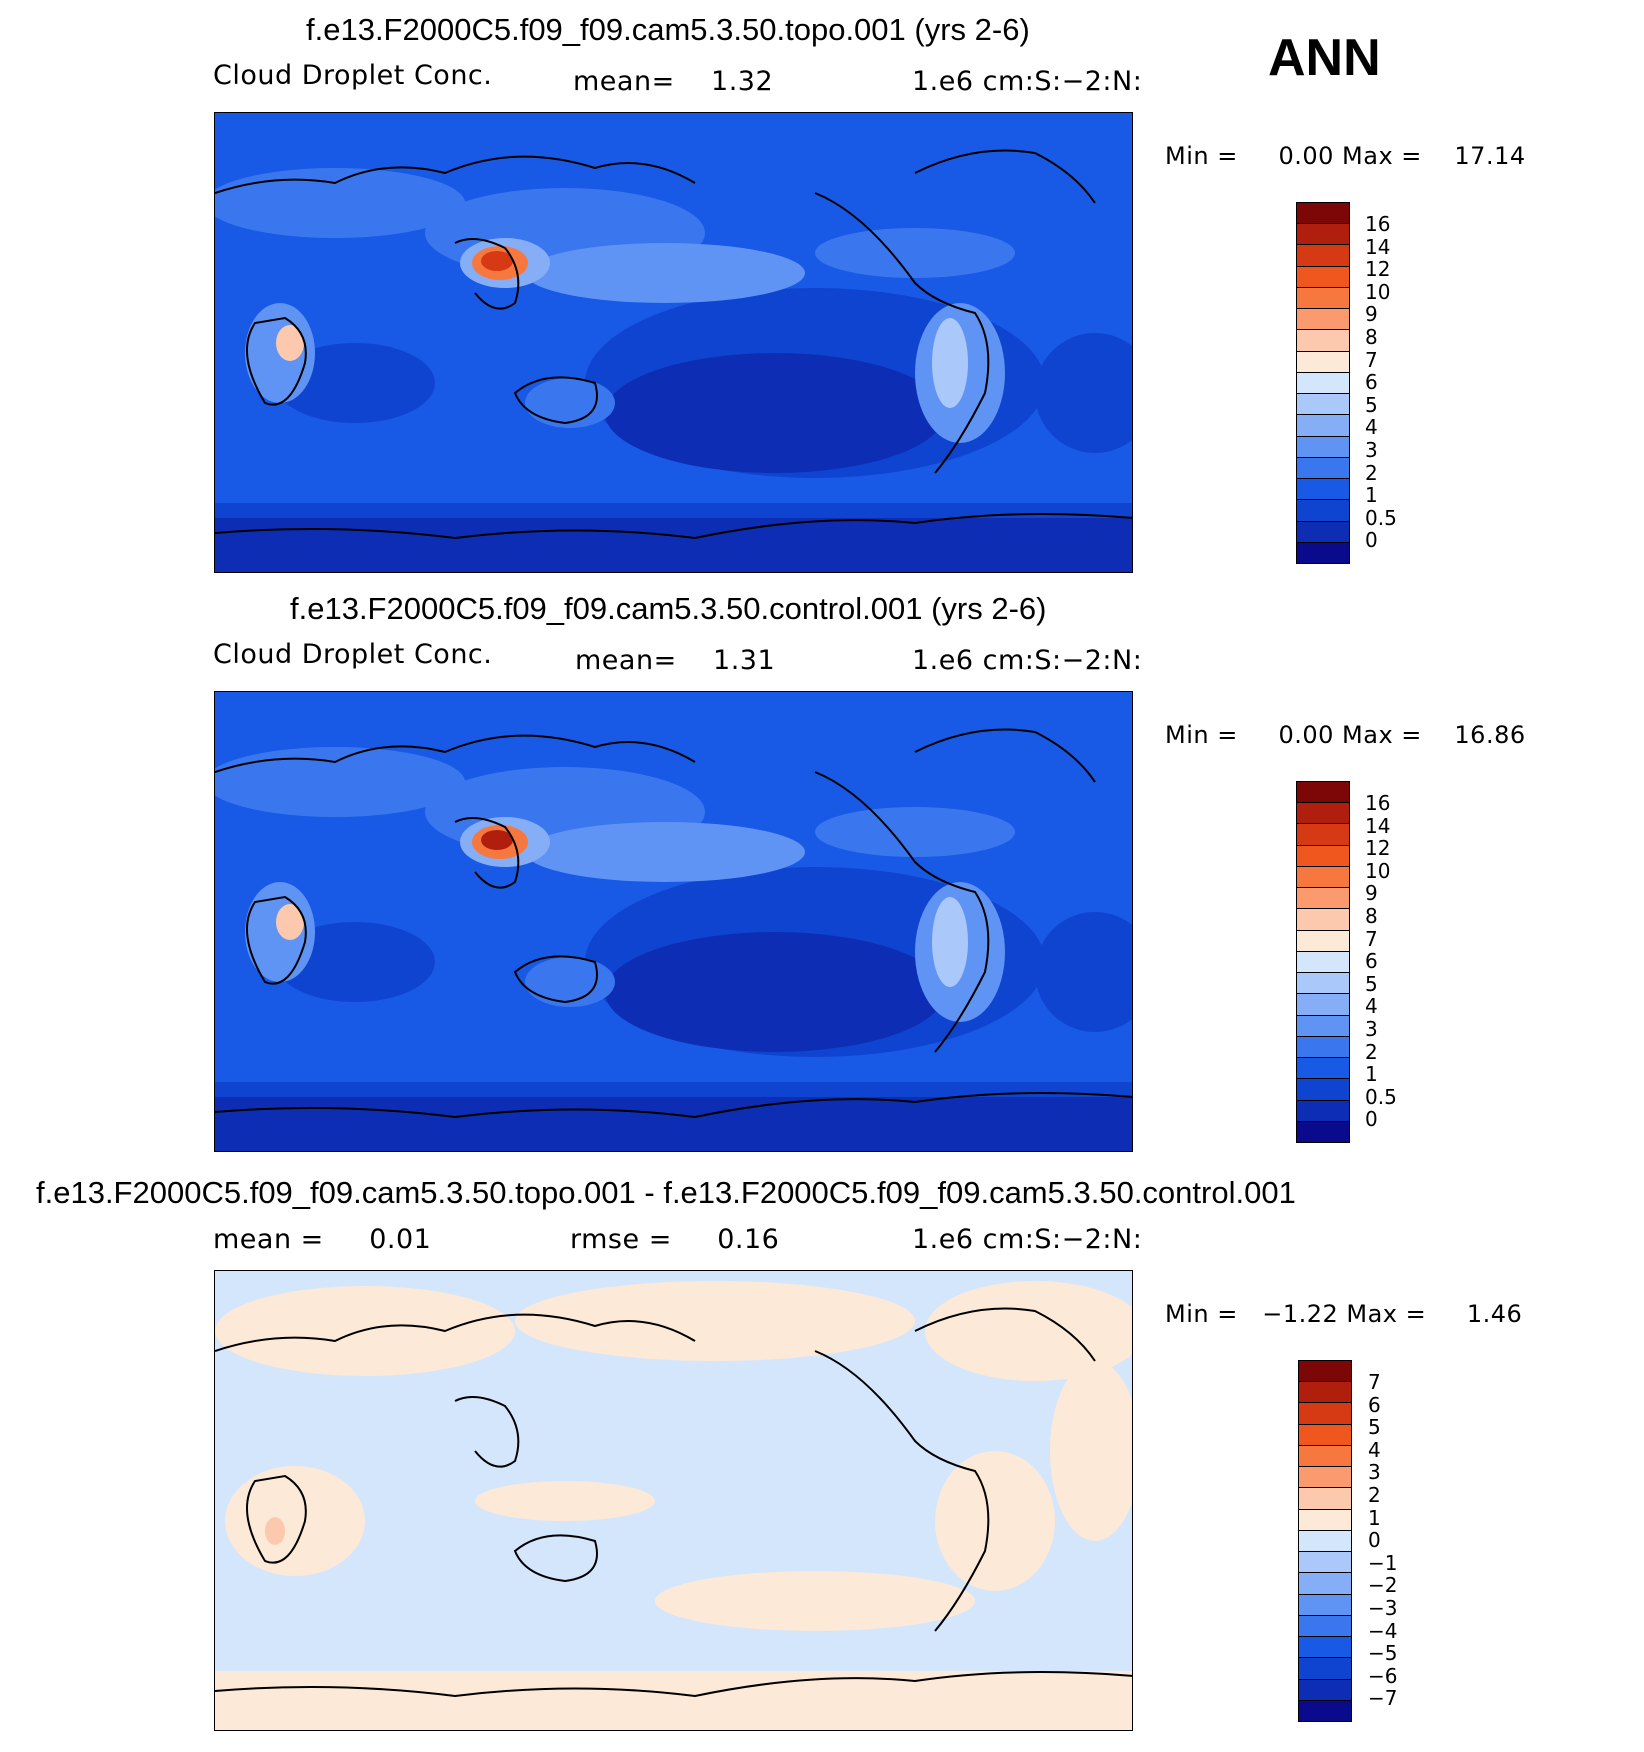  What do you see at coordinates (1383, 1653) in the screenshot?
I see `colorbar-tick-label: −5` at bounding box center [1383, 1653].